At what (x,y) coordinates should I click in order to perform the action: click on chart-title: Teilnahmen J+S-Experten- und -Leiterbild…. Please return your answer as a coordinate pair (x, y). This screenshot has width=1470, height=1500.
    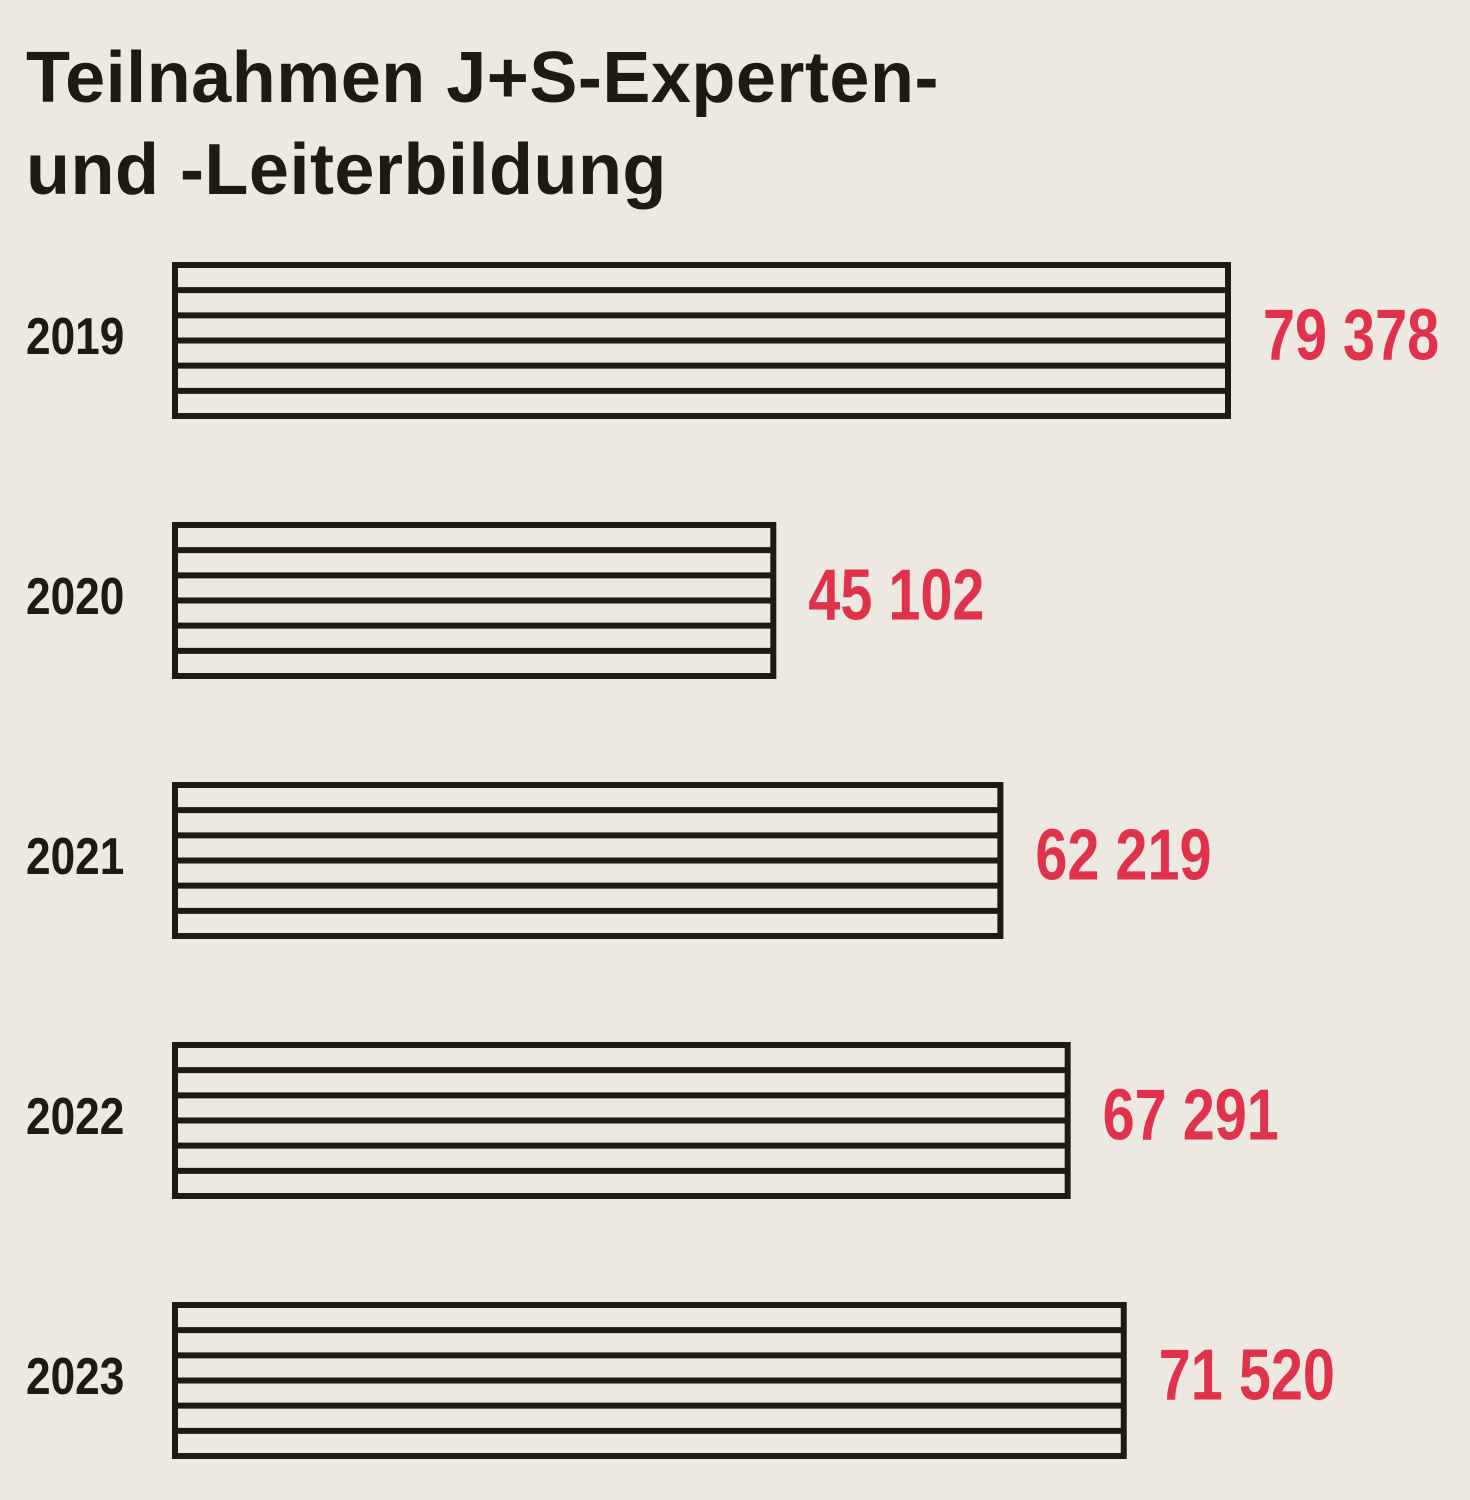
    Looking at the image, I should click on (482, 124).